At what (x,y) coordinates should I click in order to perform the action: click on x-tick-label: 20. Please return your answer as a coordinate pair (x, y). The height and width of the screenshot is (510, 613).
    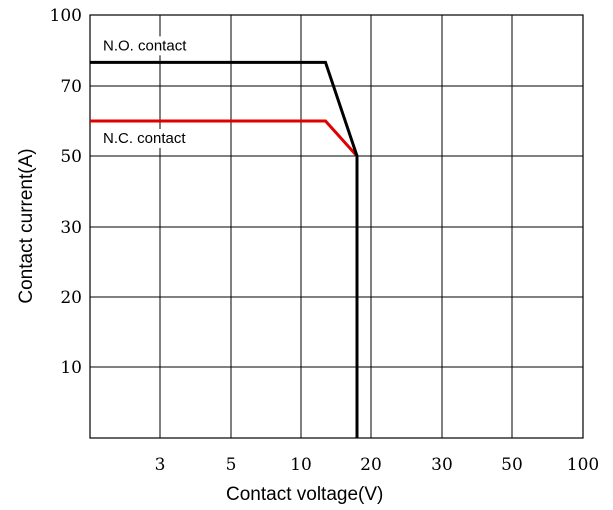
    Looking at the image, I should click on (371, 465).